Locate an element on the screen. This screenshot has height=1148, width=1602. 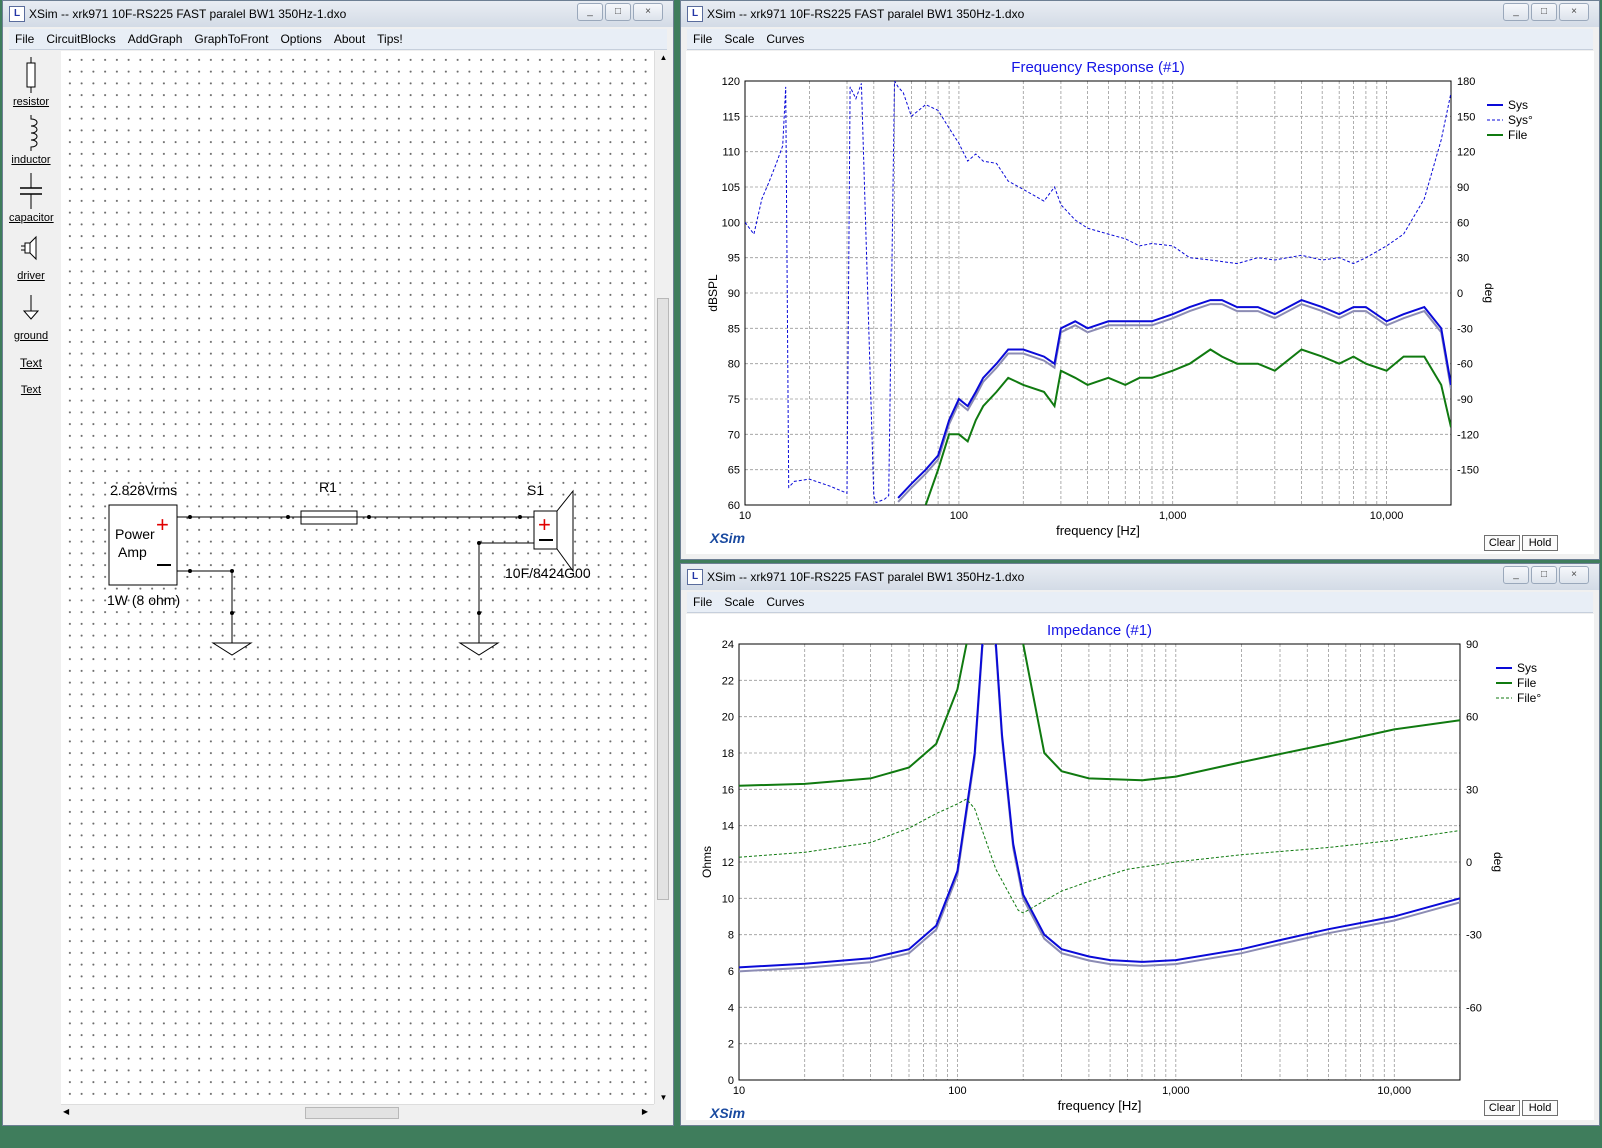
tool-capacitor: capacitor is located at coordinates (31, 198).